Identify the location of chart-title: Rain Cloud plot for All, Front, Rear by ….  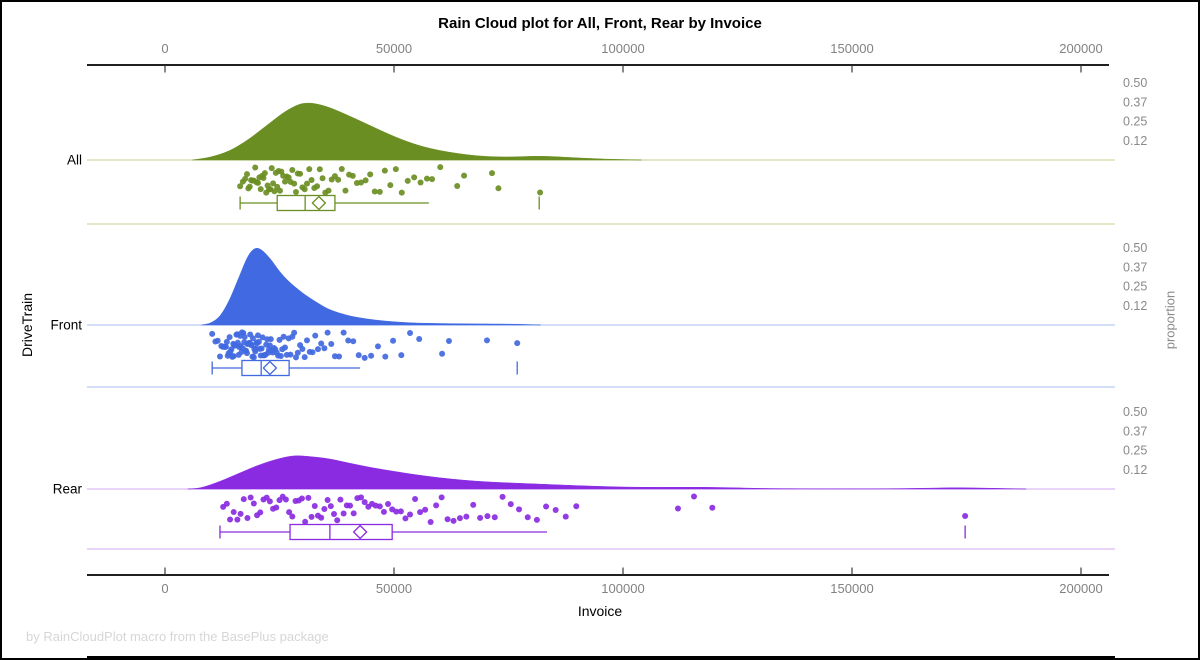
(600, 23).